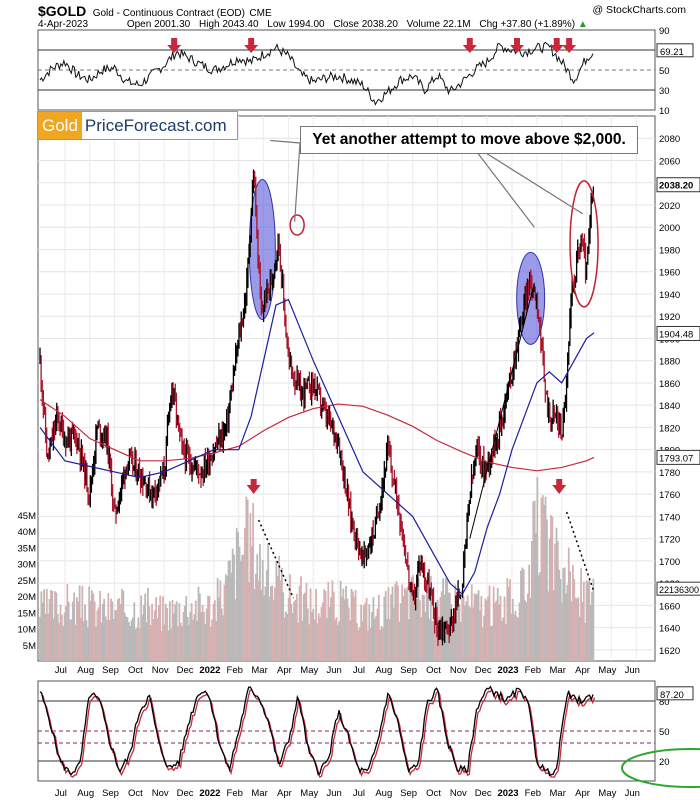 This screenshot has height=800, width=700. Describe the element at coordinates (63, 24) in the screenshot. I see `quote-date: 4-Apr-2023` at that location.